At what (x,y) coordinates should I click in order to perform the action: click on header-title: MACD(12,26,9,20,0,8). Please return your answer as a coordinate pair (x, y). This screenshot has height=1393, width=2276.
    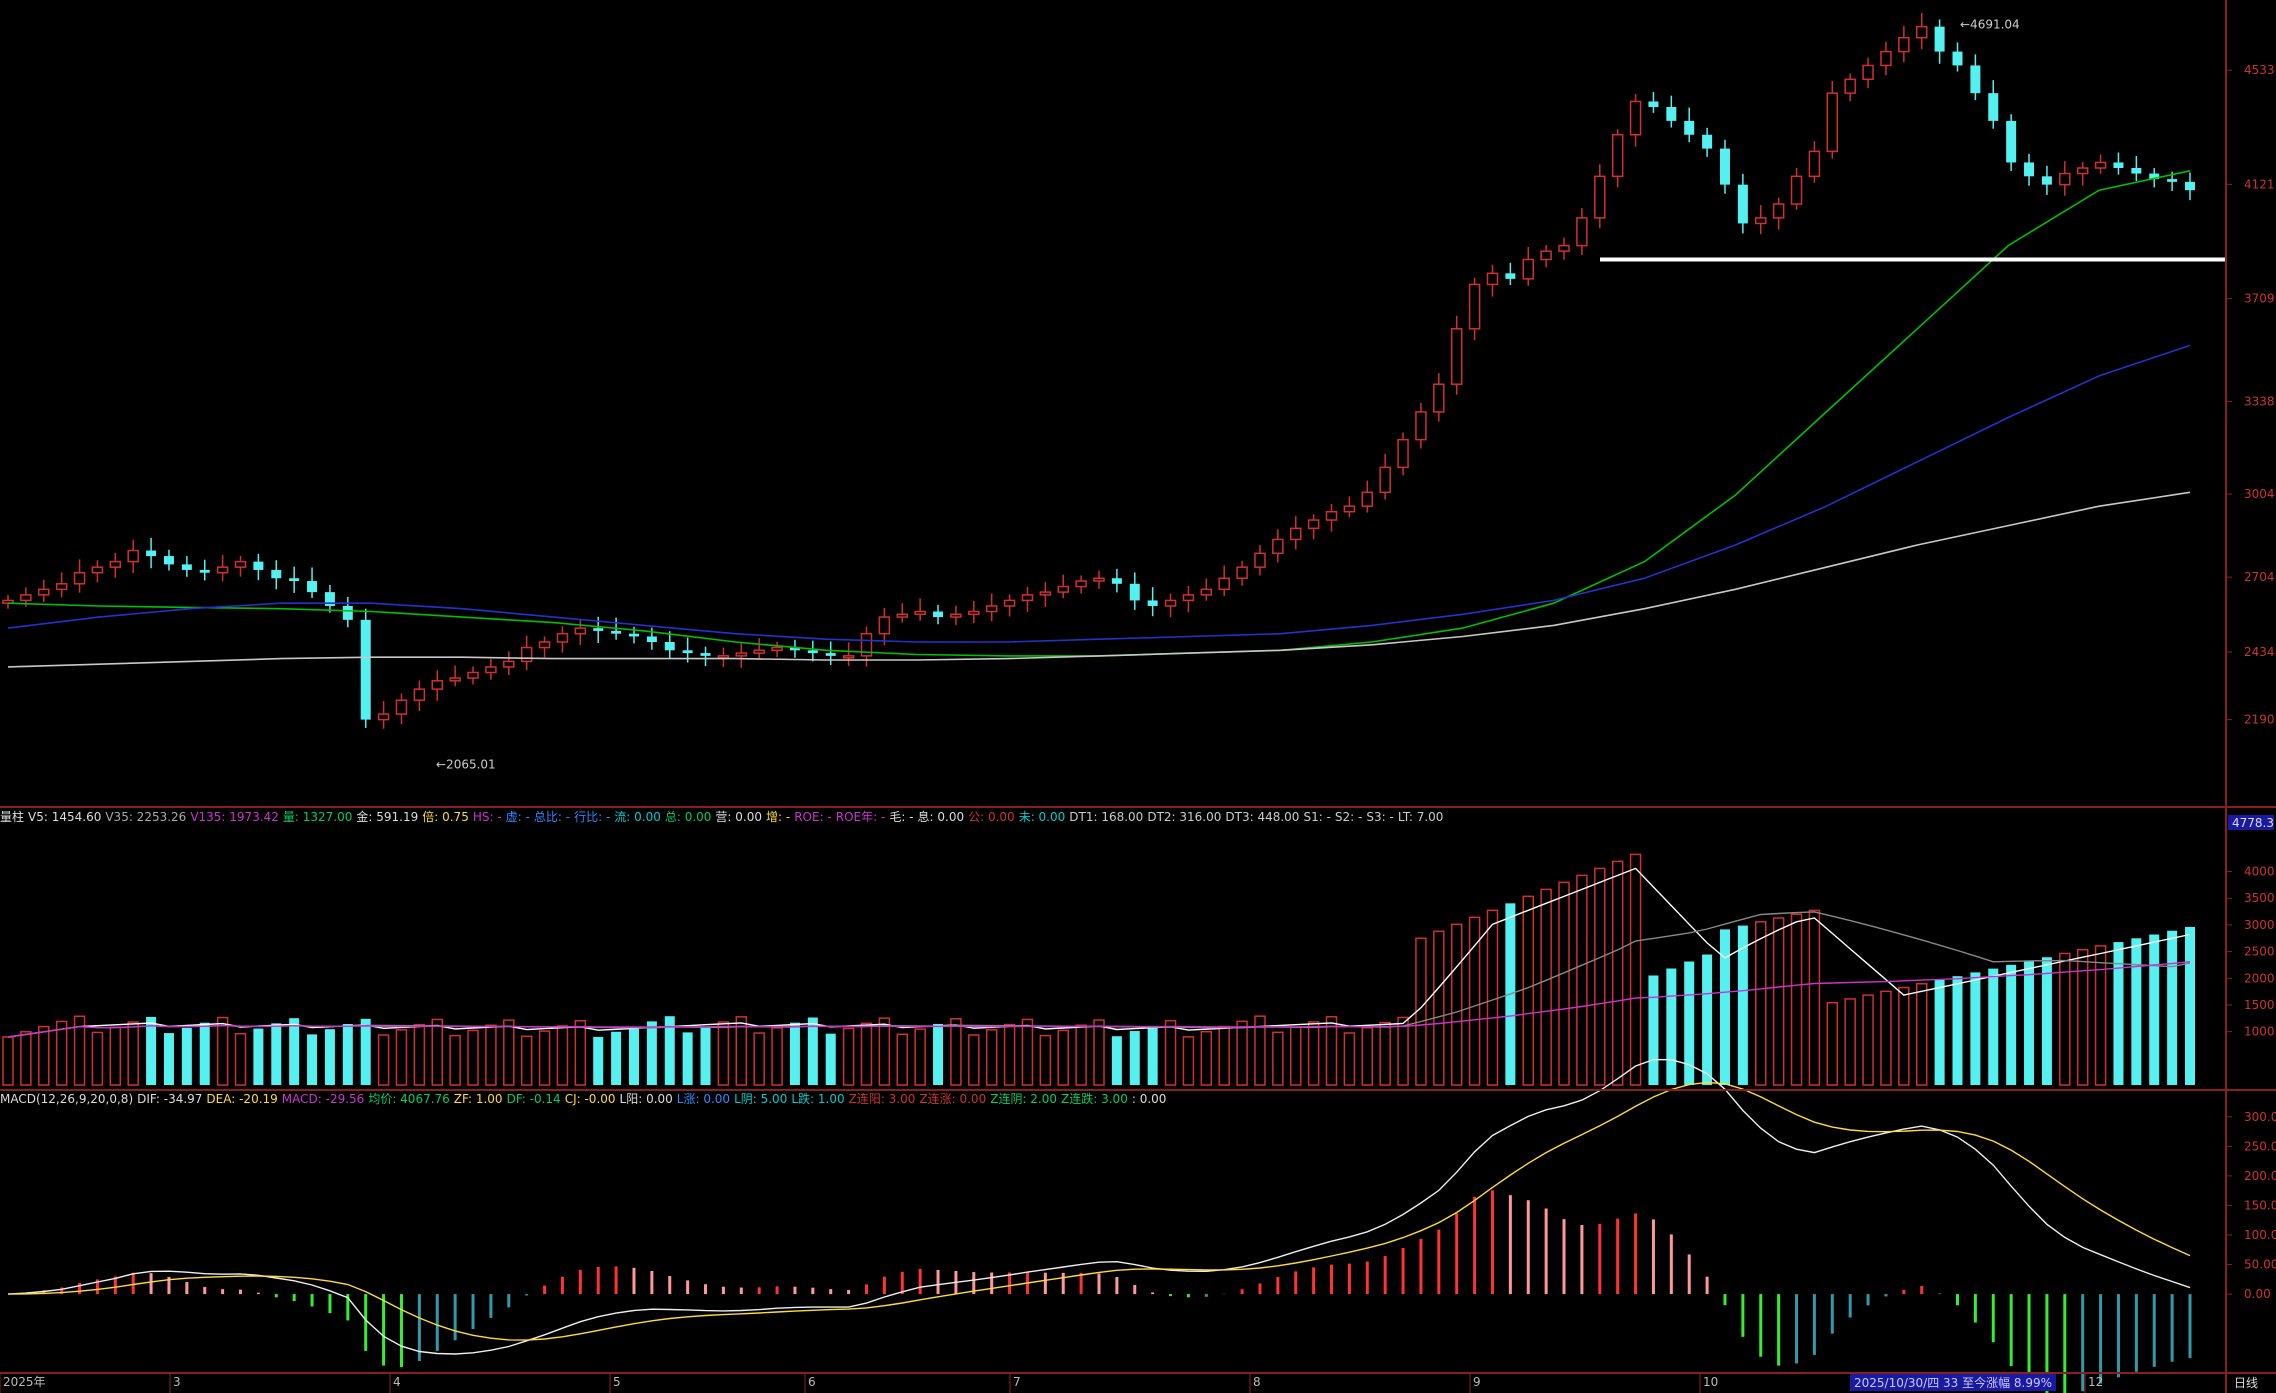
    Looking at the image, I should click on (67, 1099).